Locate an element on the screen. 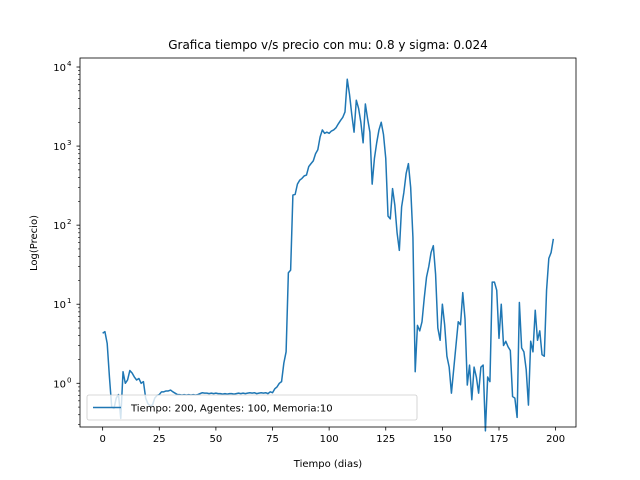 This screenshot has width=640, height=480. x-tick-label: 150 is located at coordinates (442, 439).